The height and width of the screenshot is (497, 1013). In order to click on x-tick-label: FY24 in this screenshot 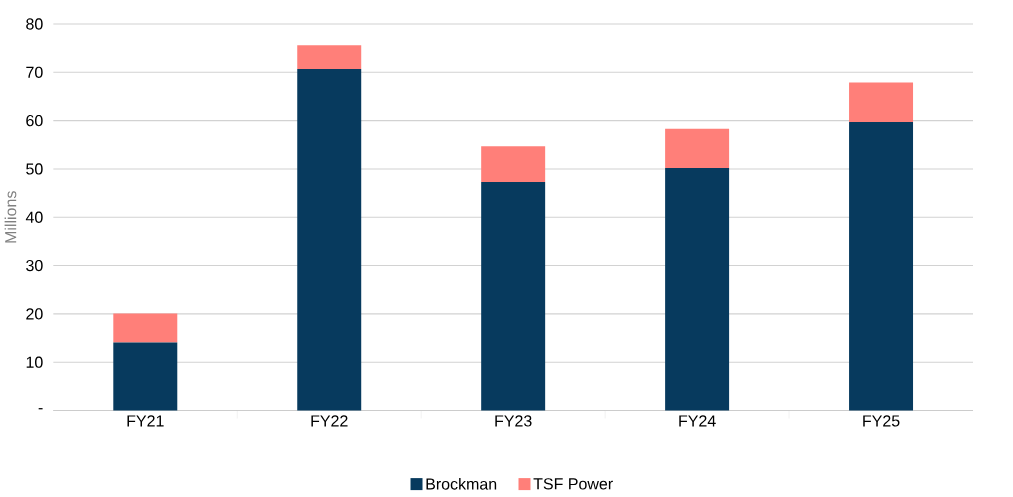, I will do `click(697, 421)`.